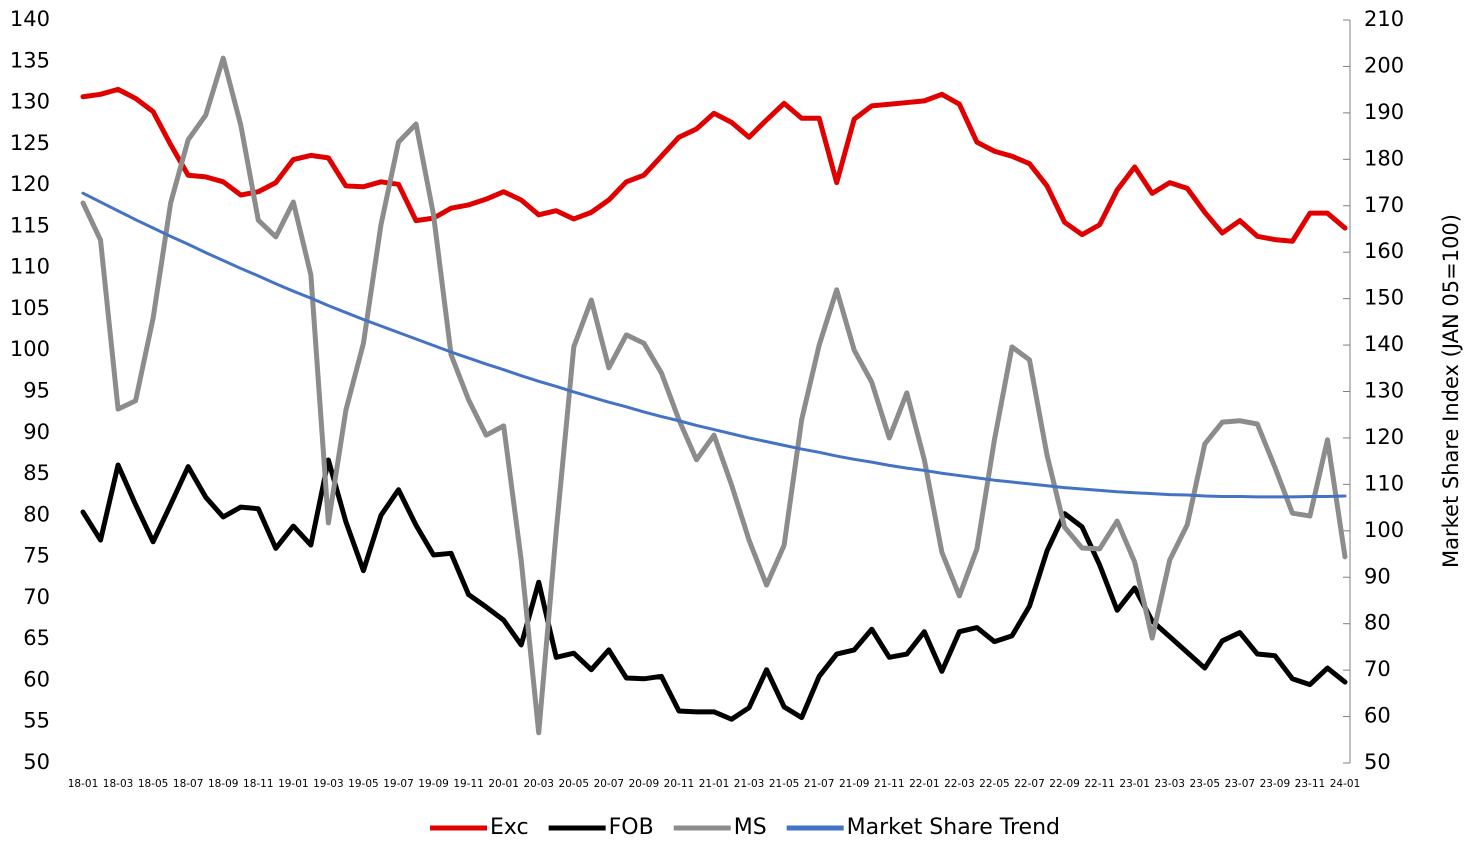 The width and height of the screenshot is (1479, 850). What do you see at coordinates (889, 784) in the screenshot?
I see `x-tick-label: 21-11` at bounding box center [889, 784].